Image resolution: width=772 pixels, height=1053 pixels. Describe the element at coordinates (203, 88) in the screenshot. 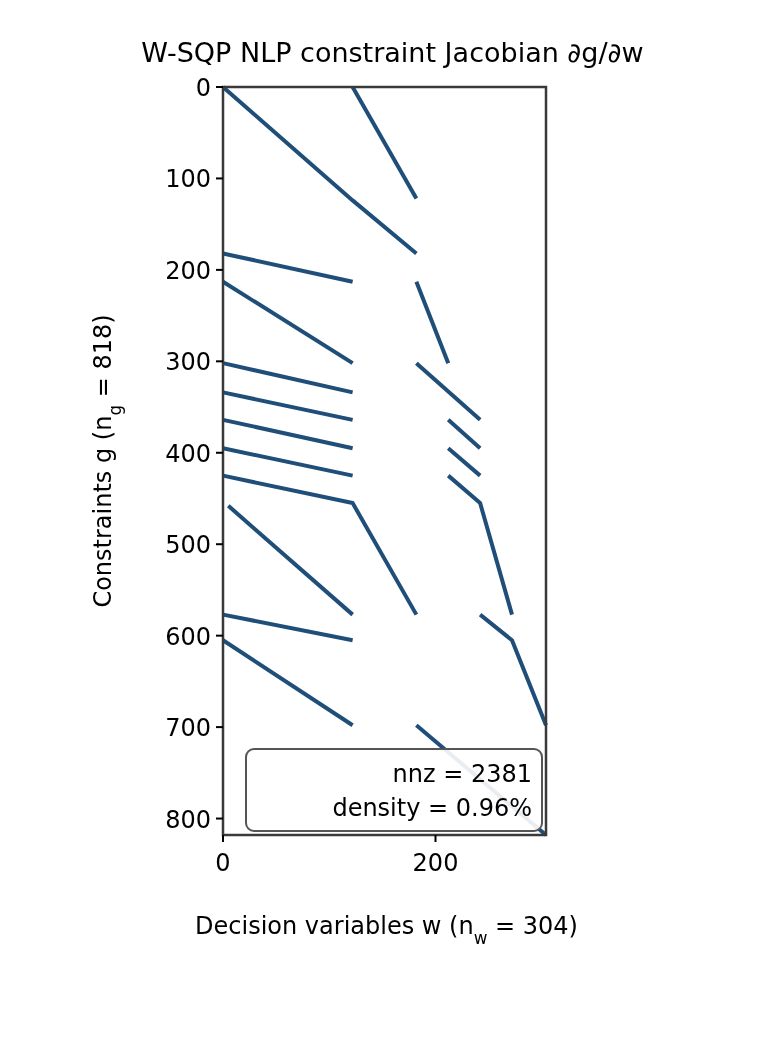

I see `y-tick-label: 0` at that location.